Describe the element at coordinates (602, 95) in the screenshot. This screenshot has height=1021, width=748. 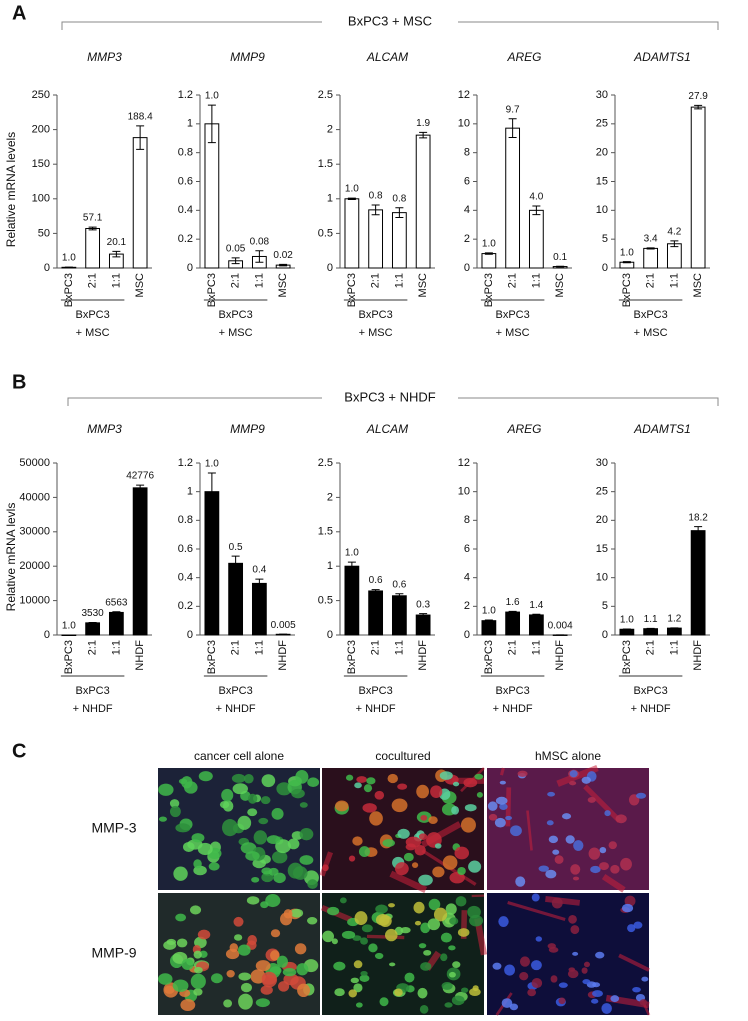
I see `y-tick-label: 30` at that location.